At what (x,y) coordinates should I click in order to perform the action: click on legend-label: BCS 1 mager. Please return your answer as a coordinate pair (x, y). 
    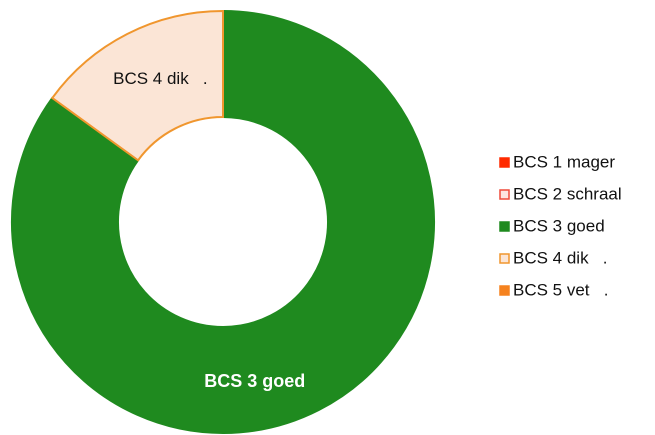
    Looking at the image, I should click on (564, 161).